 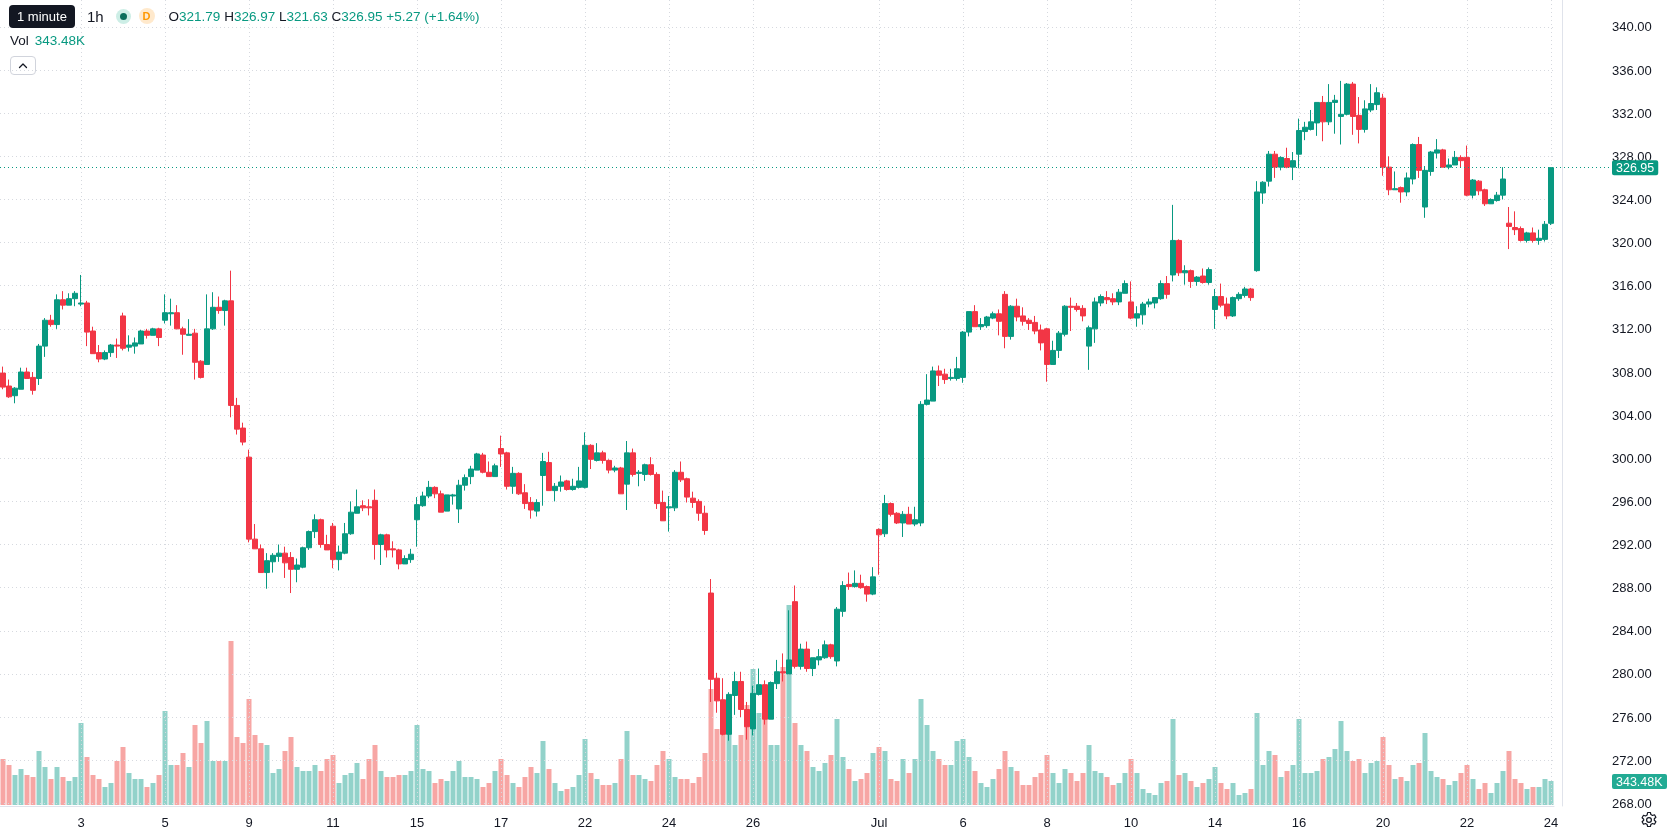 What do you see at coordinates (95, 16) in the screenshot?
I see `text: 1h` at bounding box center [95, 16].